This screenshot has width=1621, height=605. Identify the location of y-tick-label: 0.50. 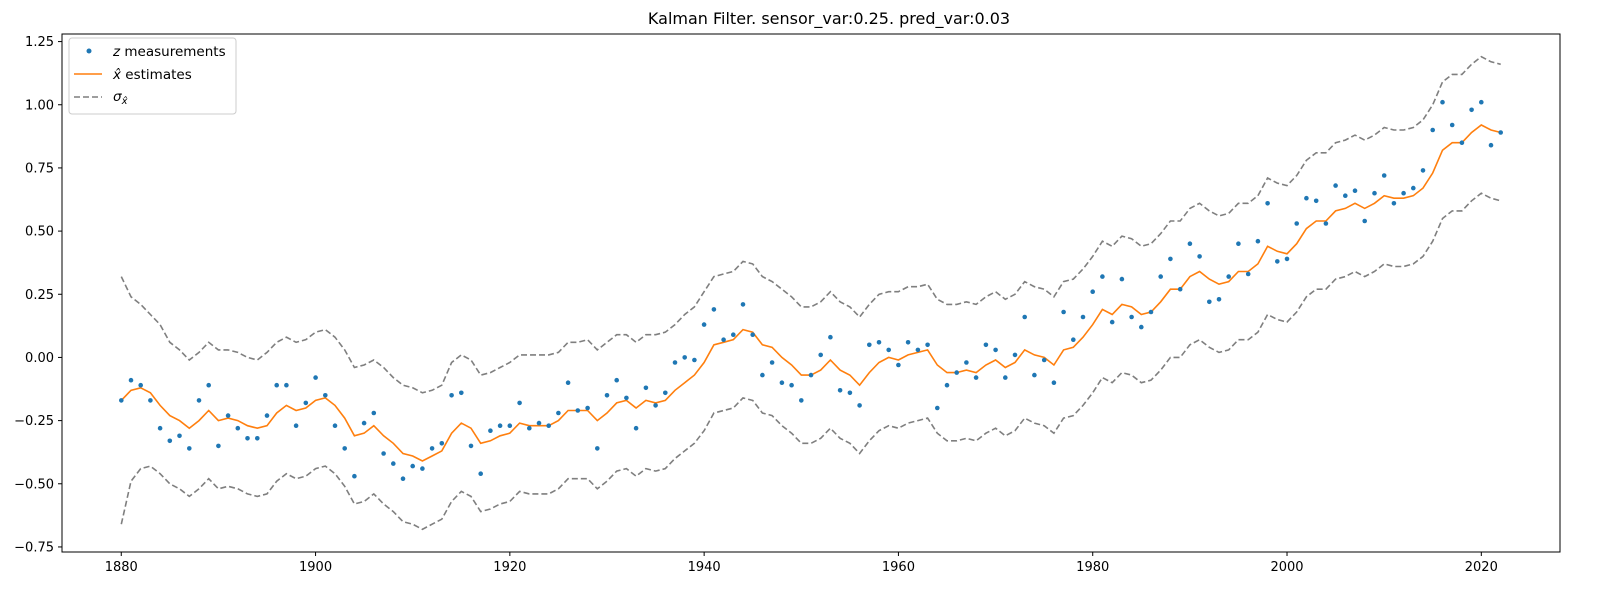
(39, 232).